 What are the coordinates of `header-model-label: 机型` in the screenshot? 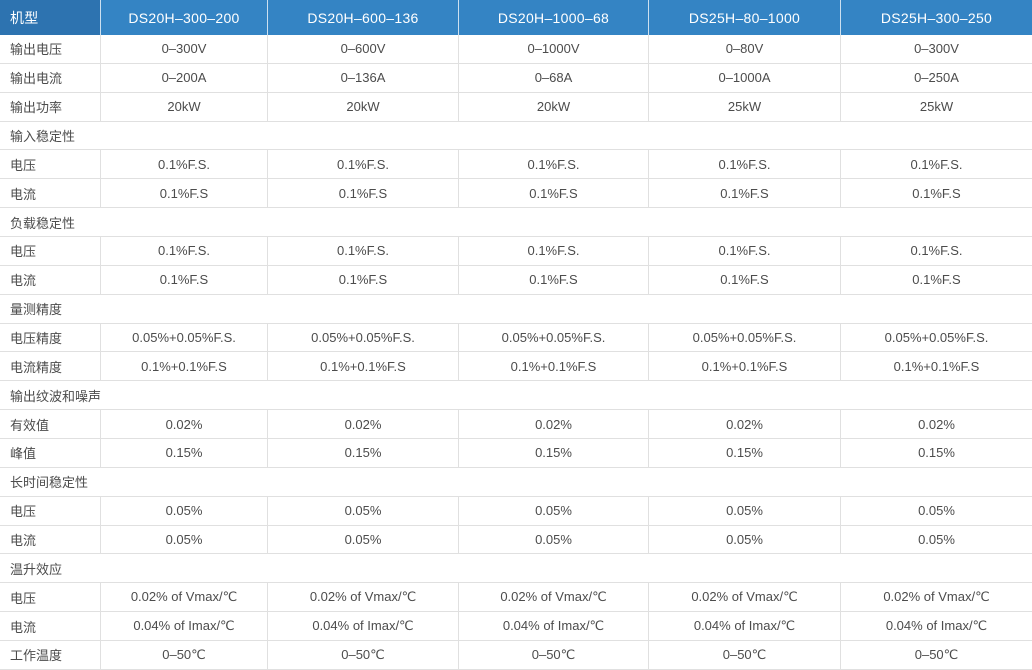 It's located at (50, 17).